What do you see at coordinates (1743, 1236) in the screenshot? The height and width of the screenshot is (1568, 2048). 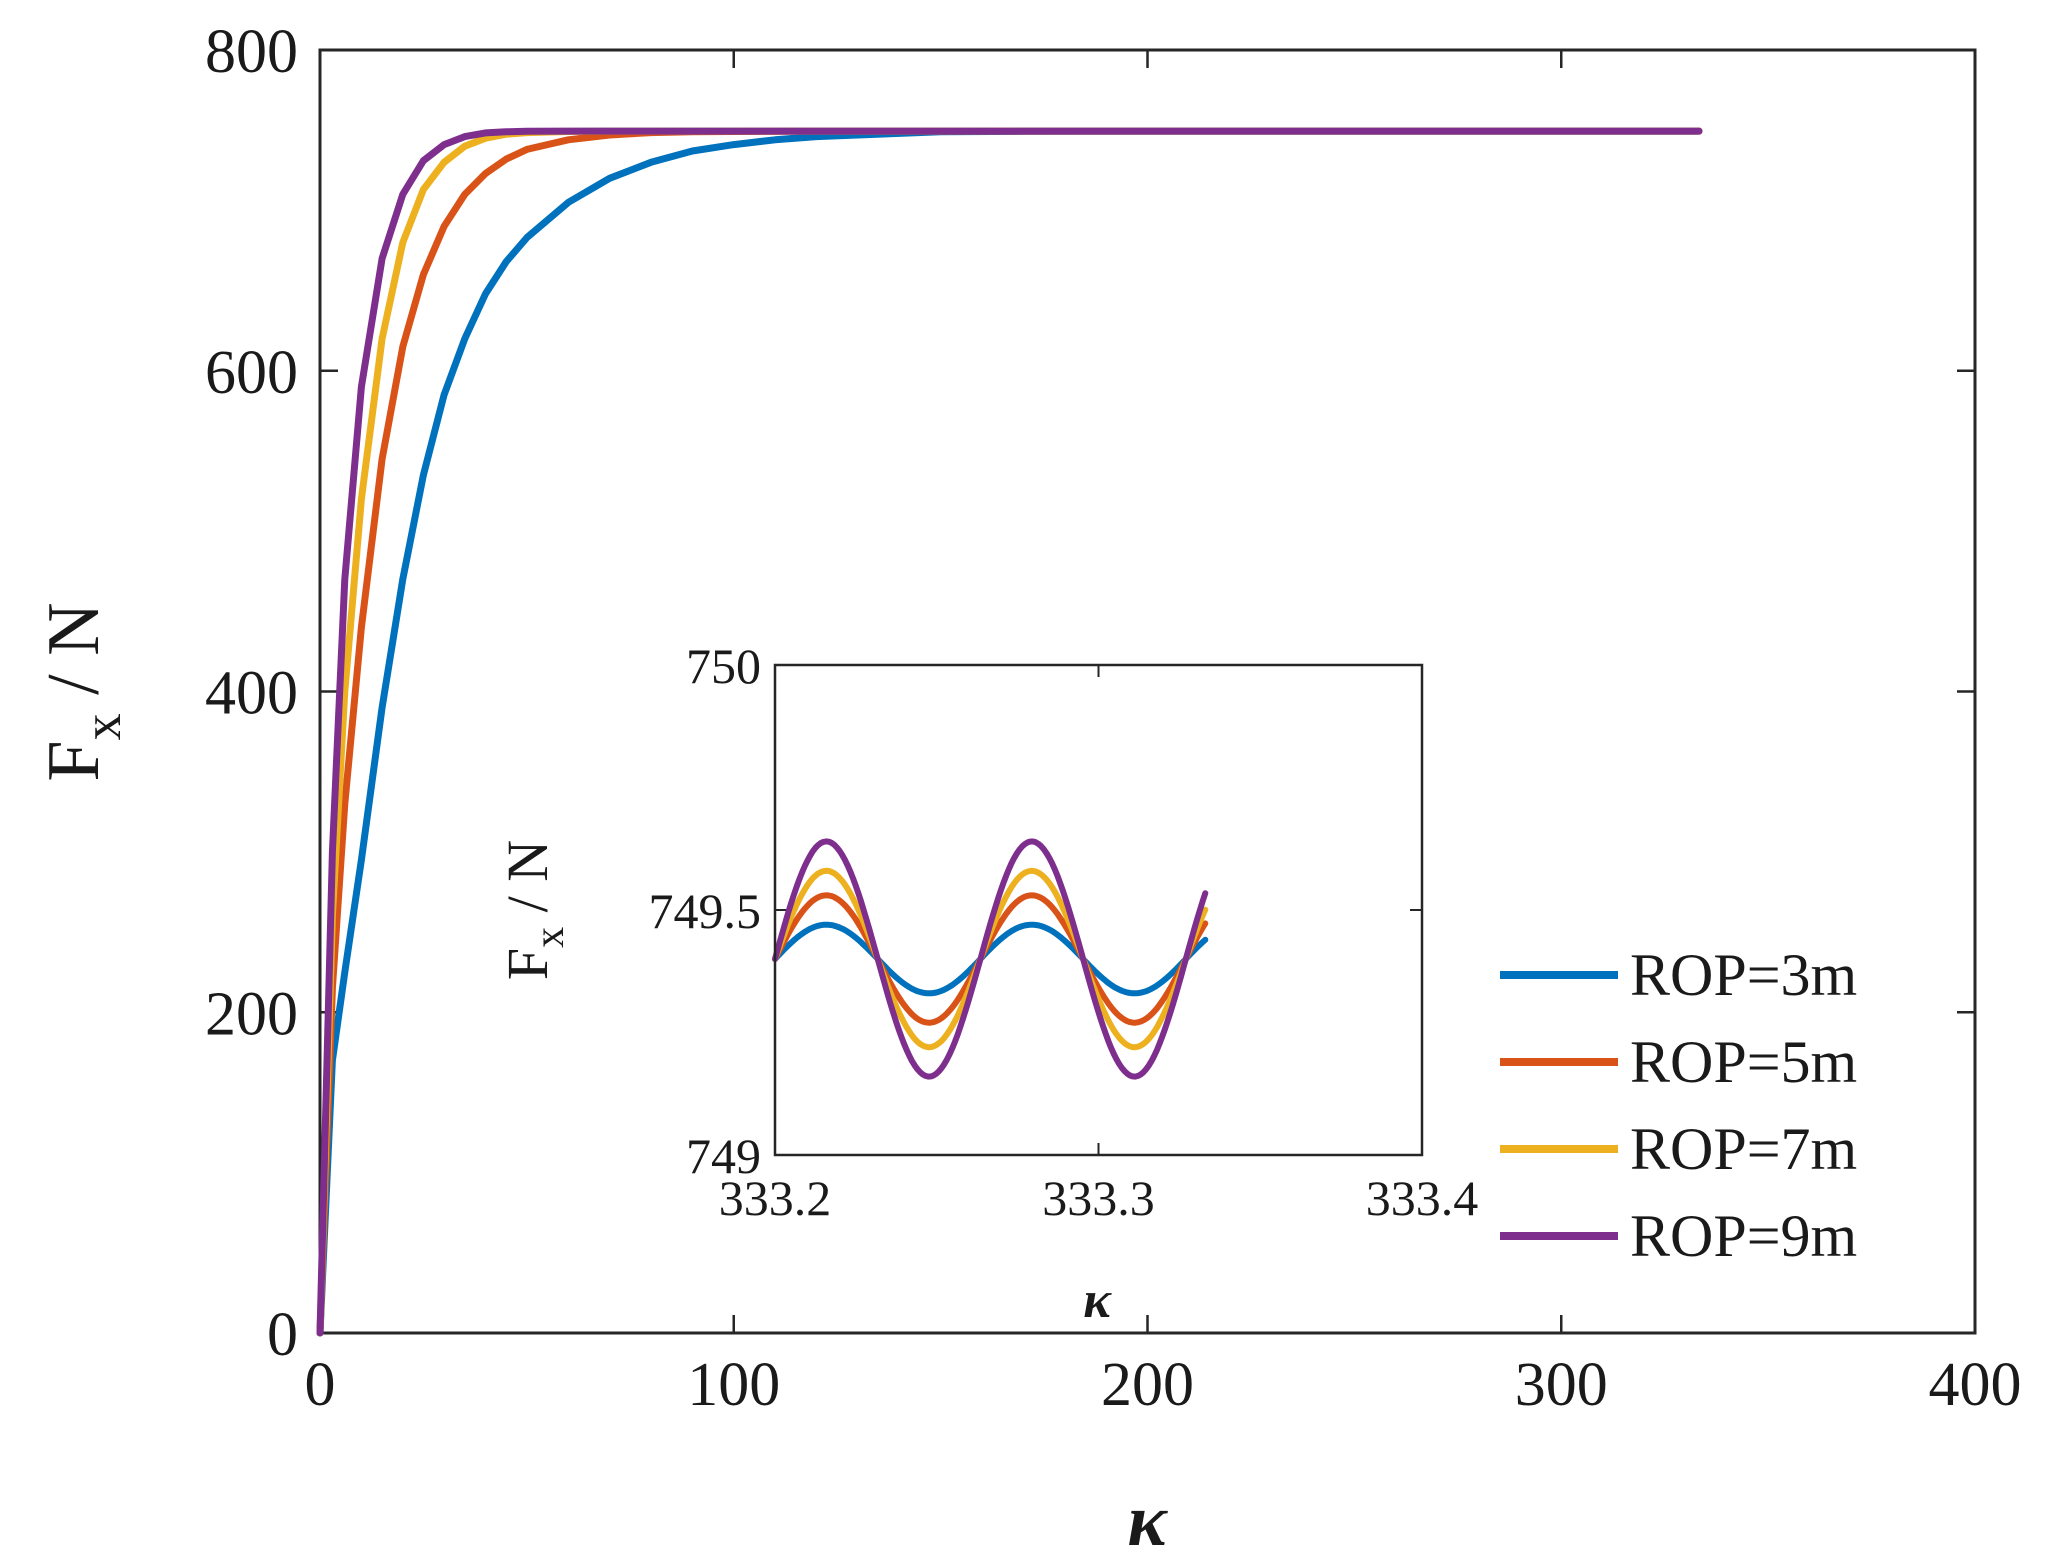 I see `legend-label: ROP=9m` at bounding box center [1743, 1236].